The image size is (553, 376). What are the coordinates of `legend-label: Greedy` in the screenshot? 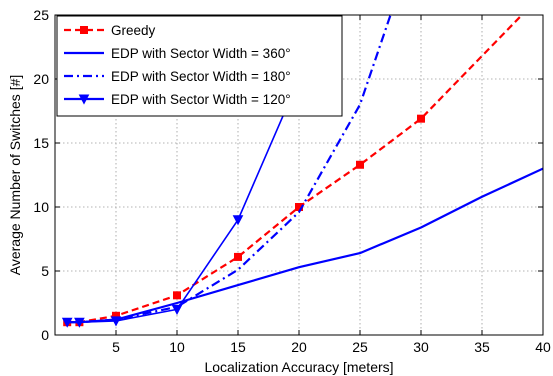 It's located at (133, 30).